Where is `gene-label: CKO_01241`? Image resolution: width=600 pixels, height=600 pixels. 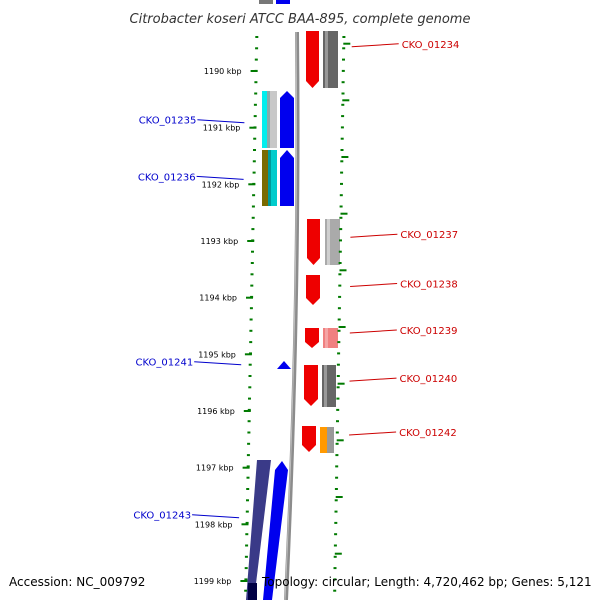
gene-label: CKO_01241 is located at coordinates (165, 363).